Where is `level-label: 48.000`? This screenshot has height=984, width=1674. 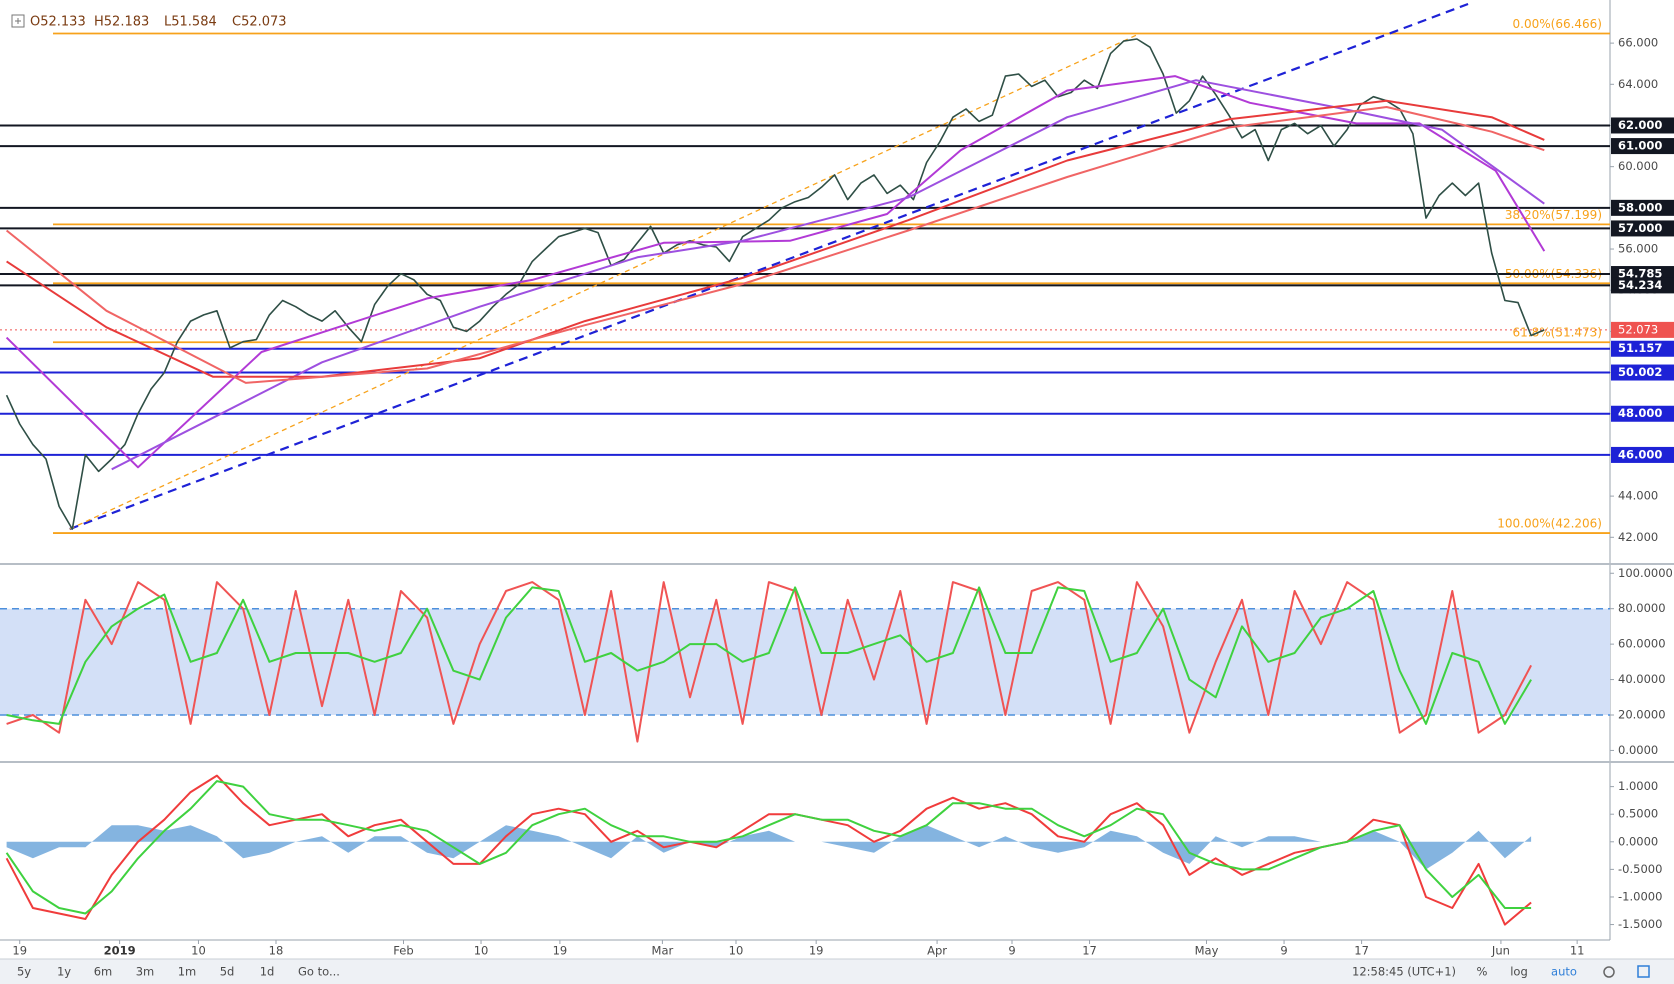 level-label: 48.000 is located at coordinates (1640, 413).